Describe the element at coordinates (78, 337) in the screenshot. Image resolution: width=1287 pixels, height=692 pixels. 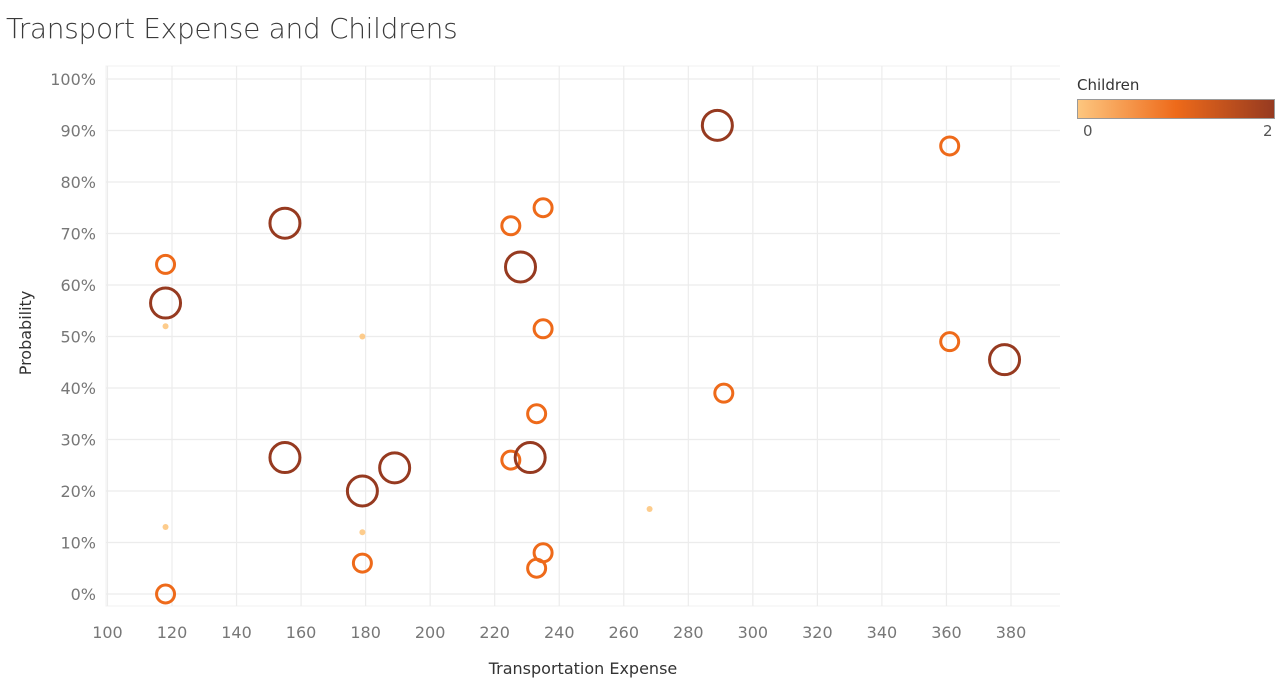
I see `y-tick-label: 50%` at that location.